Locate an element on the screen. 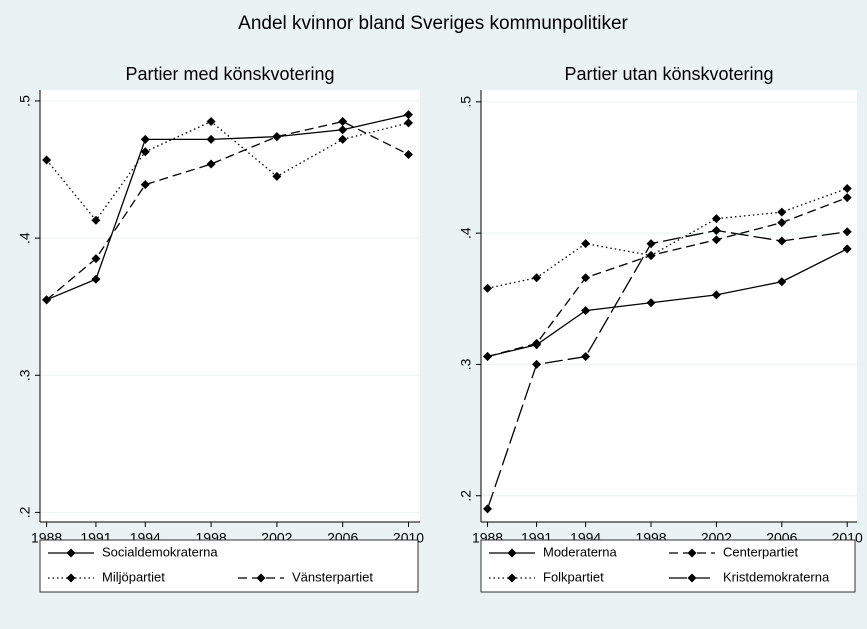  legend-label: Vänsterpartiet is located at coordinates (332, 576).